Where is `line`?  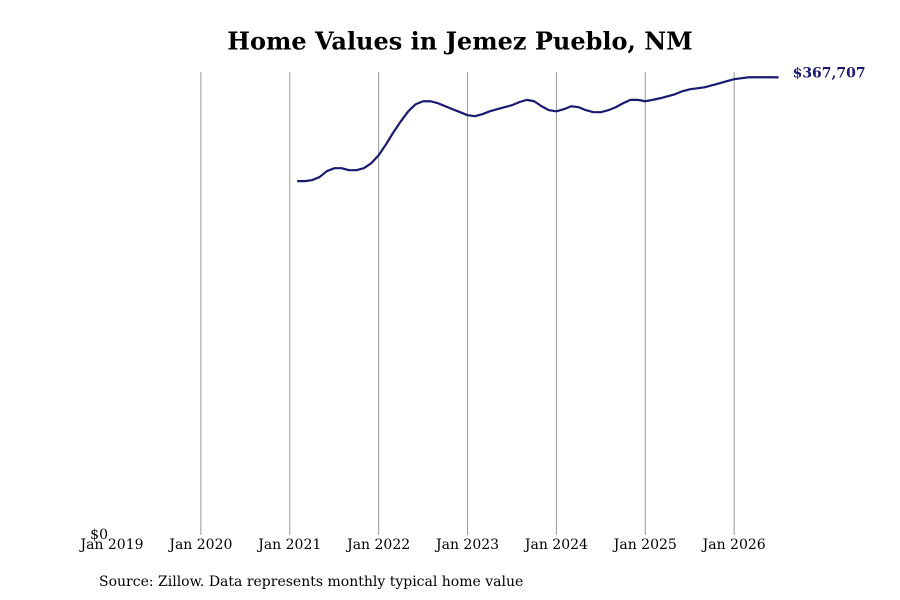
line is located at coordinates (538, 129).